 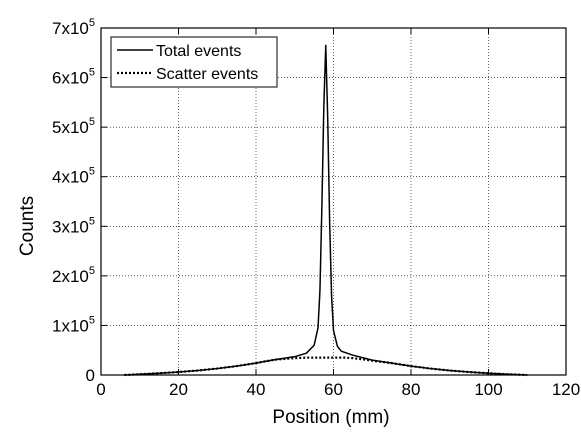 I want to click on x-axis-title: Position (mm), so click(x=330, y=417).